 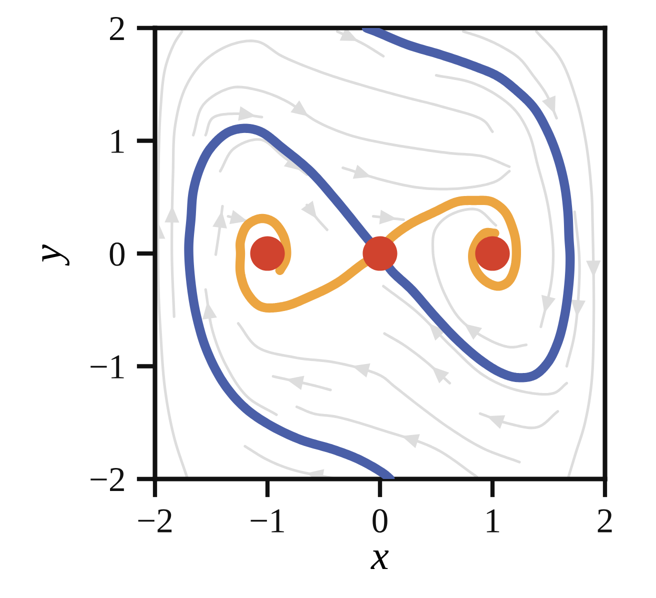 What do you see at coordinates (379, 559) in the screenshot?
I see `x-axis-title: x` at bounding box center [379, 559].